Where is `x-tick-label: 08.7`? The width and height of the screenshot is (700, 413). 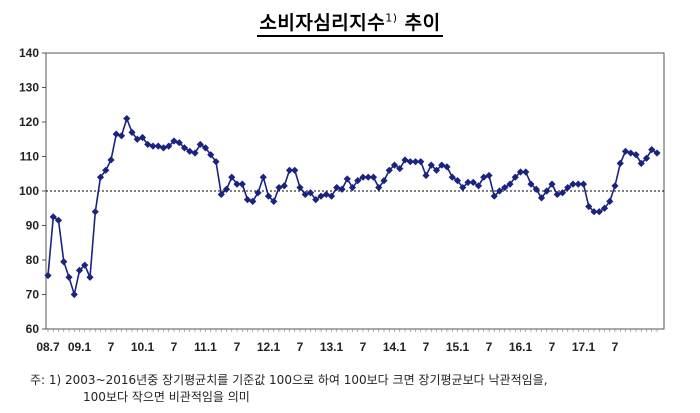 x-tick-label: 08.7 is located at coordinates (48, 347).